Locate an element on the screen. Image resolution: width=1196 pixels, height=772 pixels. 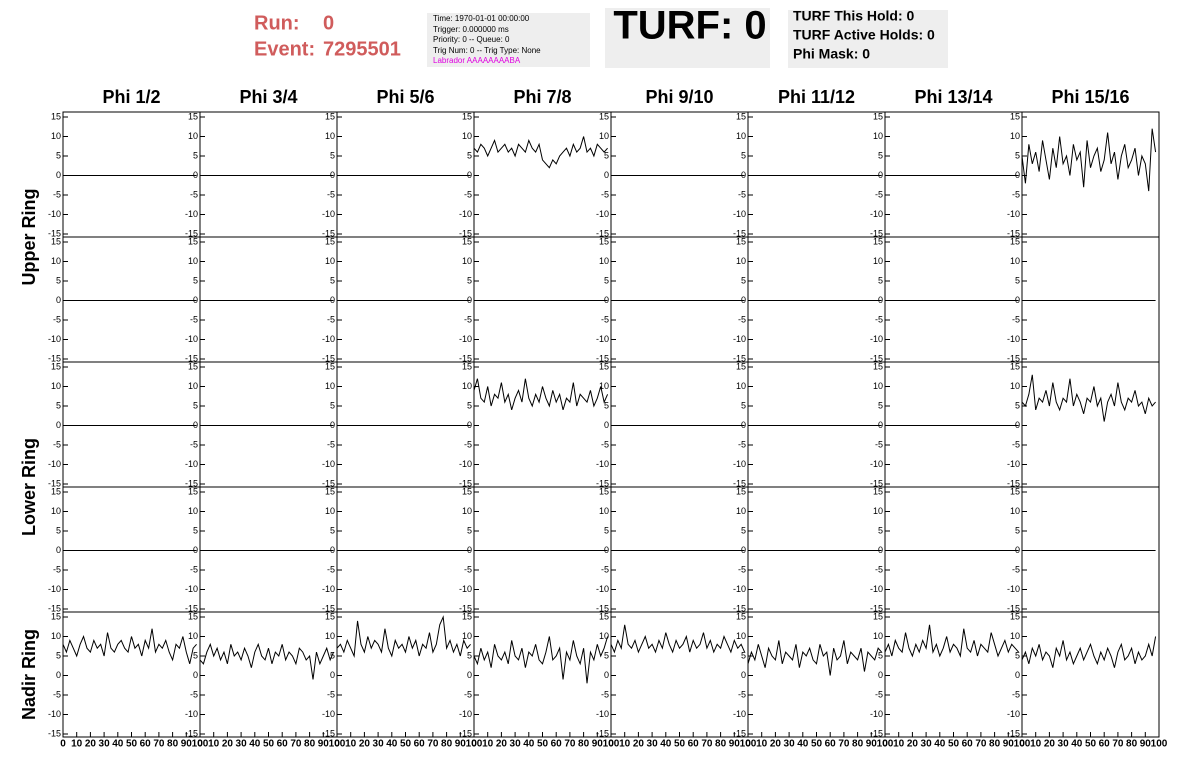
turf-info-box is located at coordinates (868, 39).